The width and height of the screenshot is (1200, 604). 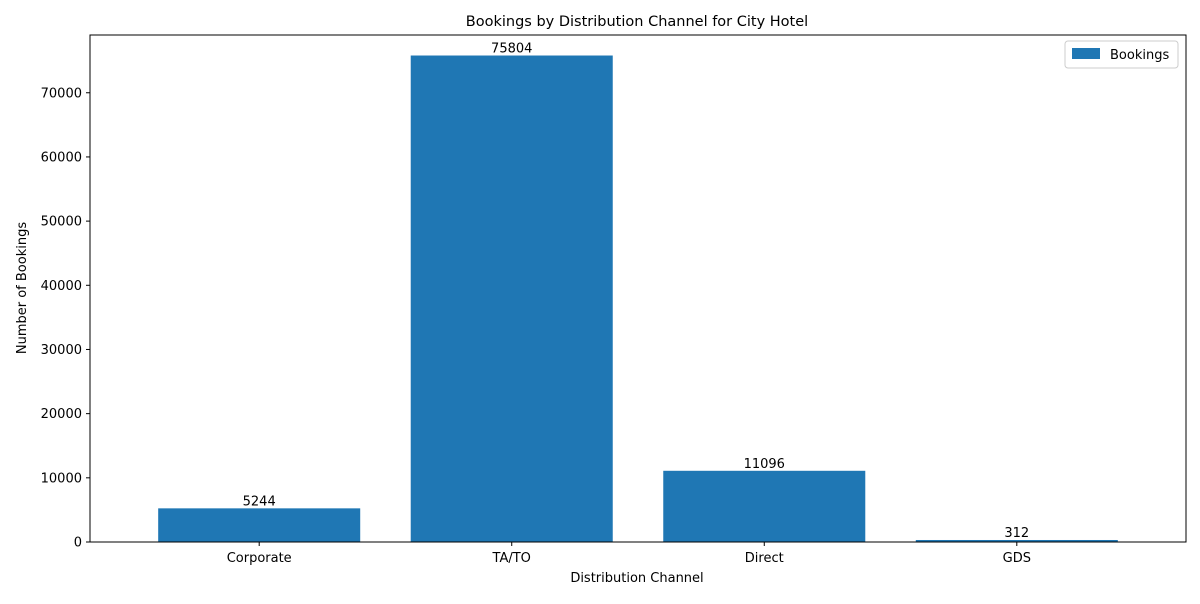 What do you see at coordinates (1016, 533) in the screenshot?
I see `bar-value-label: 312` at bounding box center [1016, 533].